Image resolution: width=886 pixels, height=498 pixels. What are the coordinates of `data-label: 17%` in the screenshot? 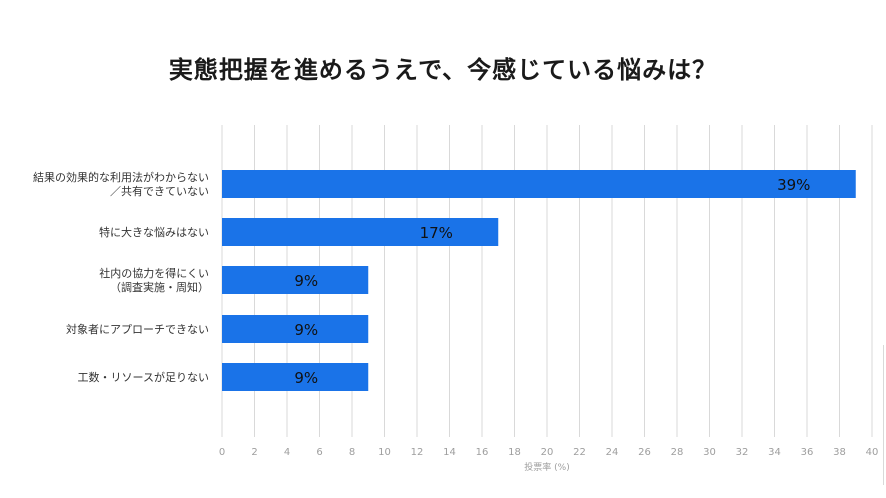 It's located at (436, 233).